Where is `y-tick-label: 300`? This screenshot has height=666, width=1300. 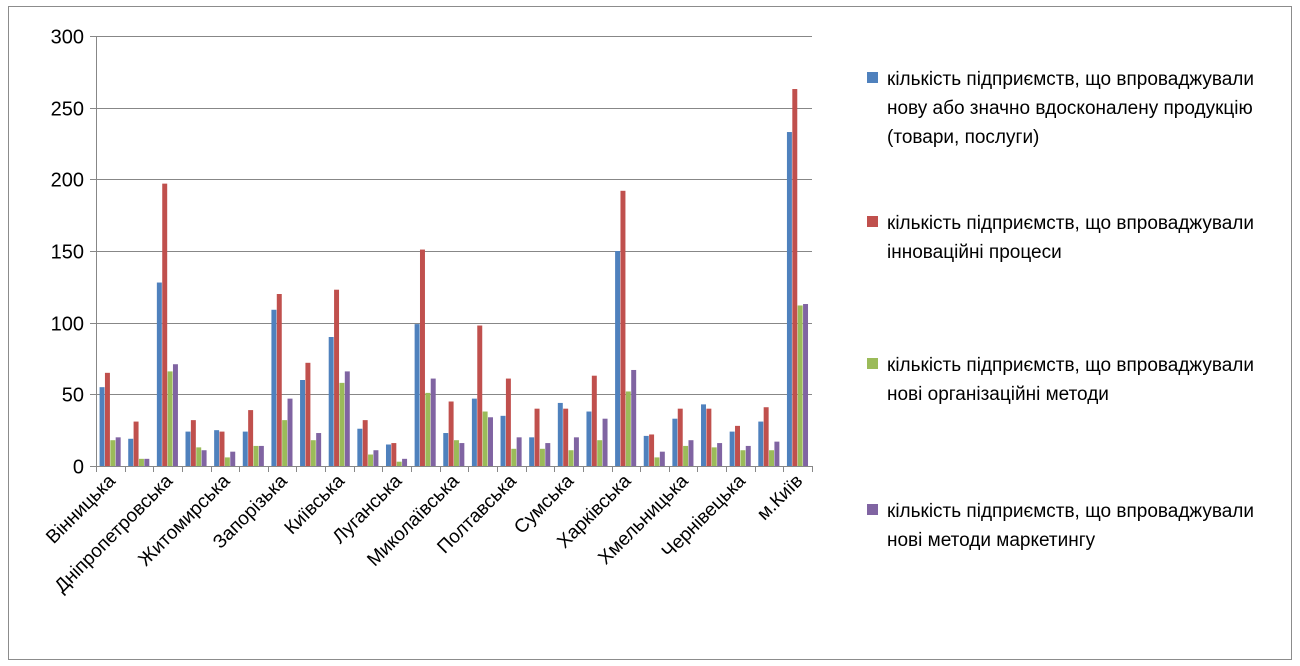
y-tick-label: 300 is located at coordinates (67, 38).